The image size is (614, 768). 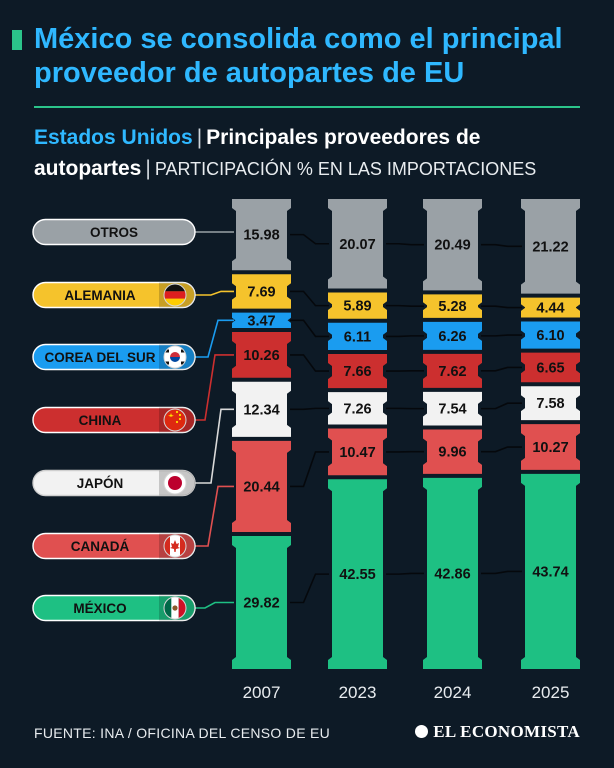 I want to click on data-label-china-2025: 6.65, so click(x=550, y=368).